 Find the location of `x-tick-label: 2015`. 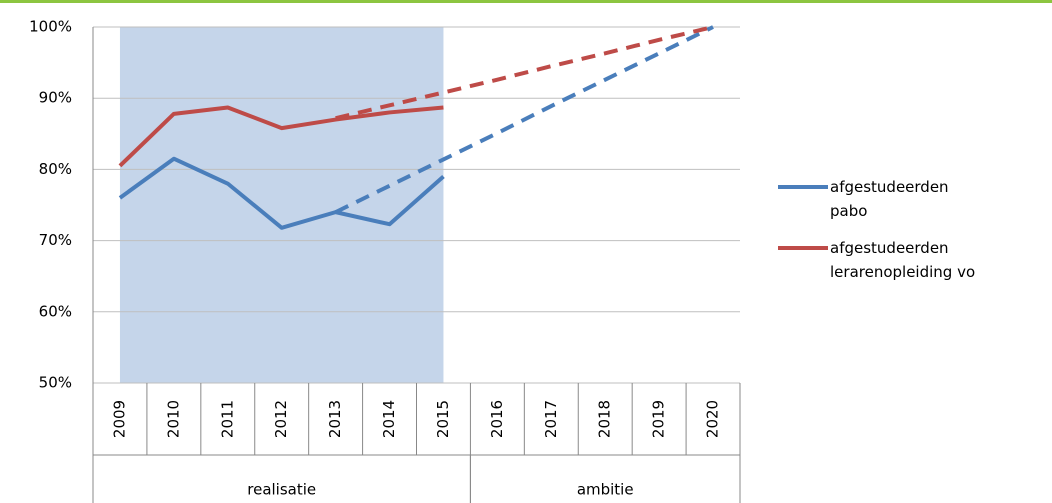

x-tick-label: 2015 is located at coordinates (443, 419).